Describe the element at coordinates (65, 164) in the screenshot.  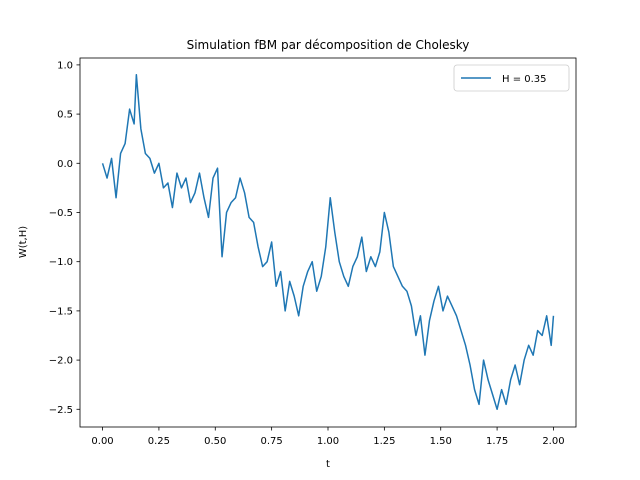
I see `y-tick-label: 0.0` at that location.